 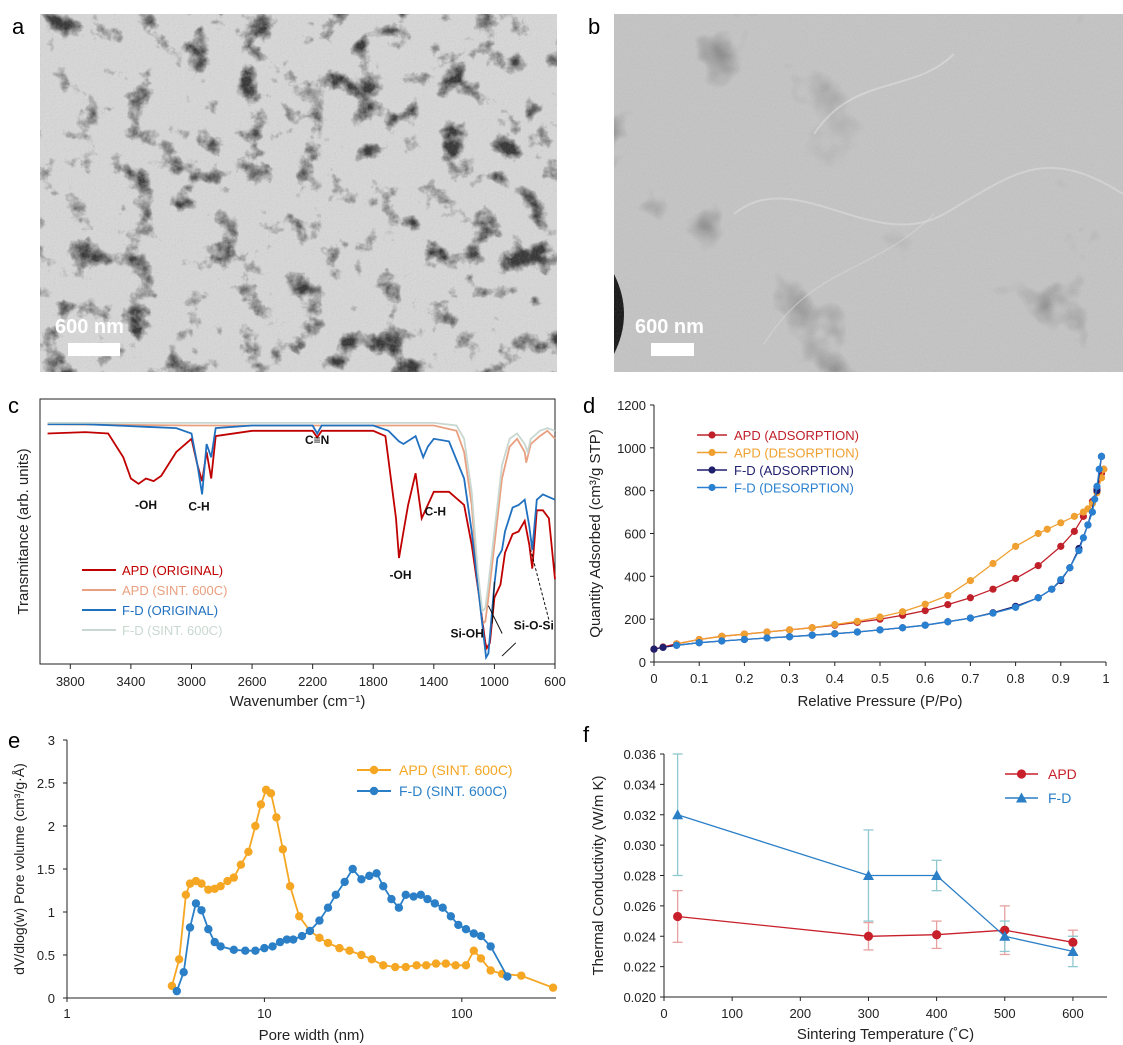 I want to click on y-tick-label: 600, so click(x=635, y=534).